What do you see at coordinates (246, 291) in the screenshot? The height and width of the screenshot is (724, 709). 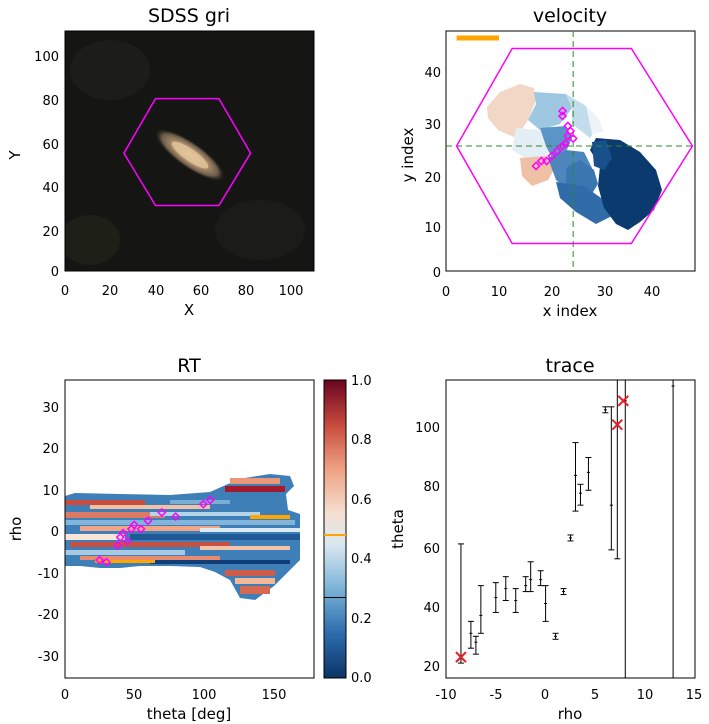 I see `sdss-xtick: 80` at bounding box center [246, 291].